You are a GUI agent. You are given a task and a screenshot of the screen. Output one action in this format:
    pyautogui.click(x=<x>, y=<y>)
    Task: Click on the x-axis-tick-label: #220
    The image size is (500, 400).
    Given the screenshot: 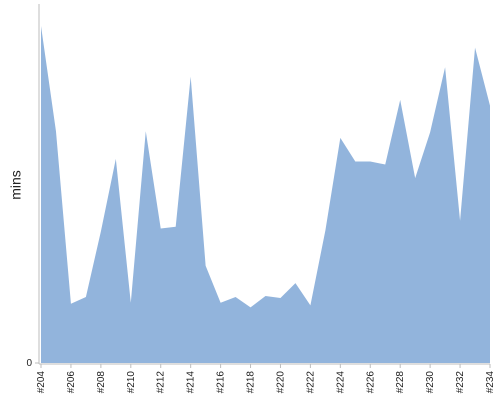 What is the action you would take?
    pyautogui.click(x=280, y=382)
    